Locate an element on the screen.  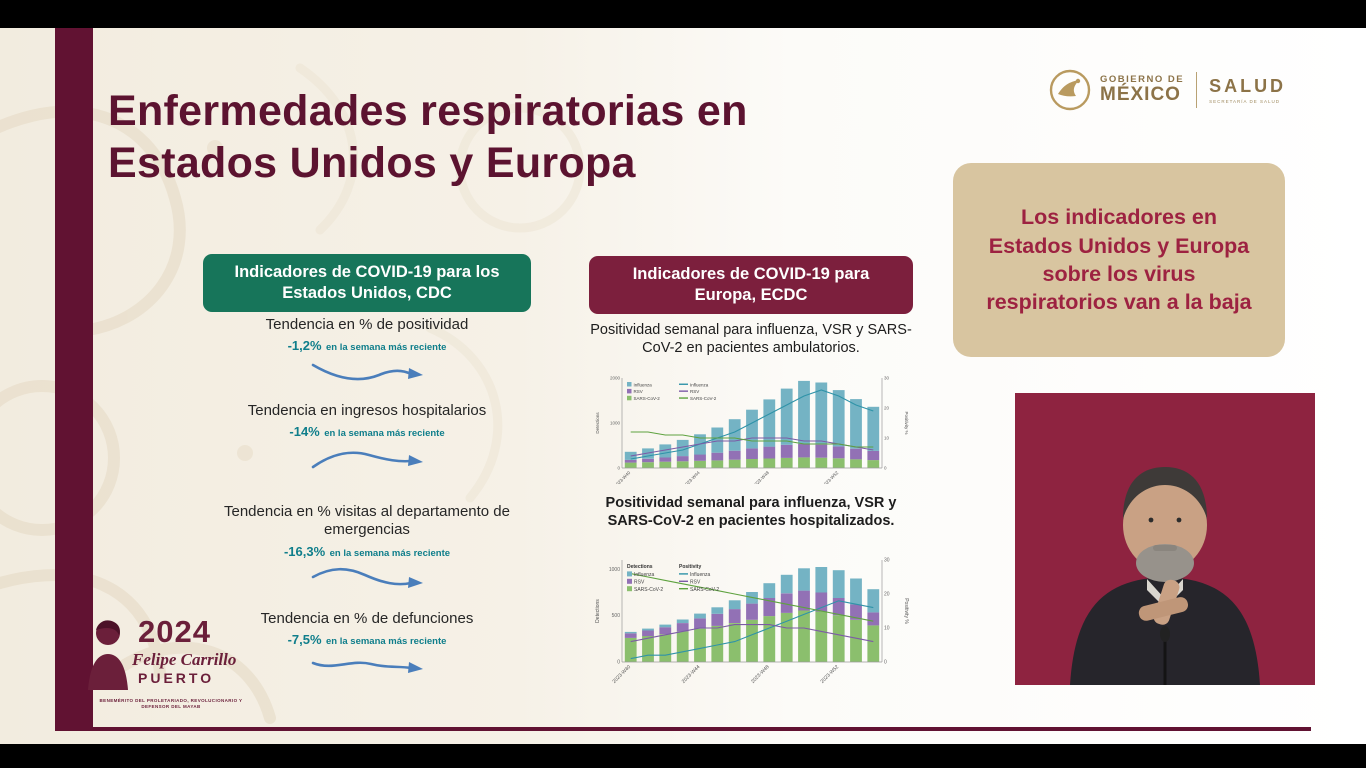
bottom-maroon-rule is located at coordinates (683, 729).